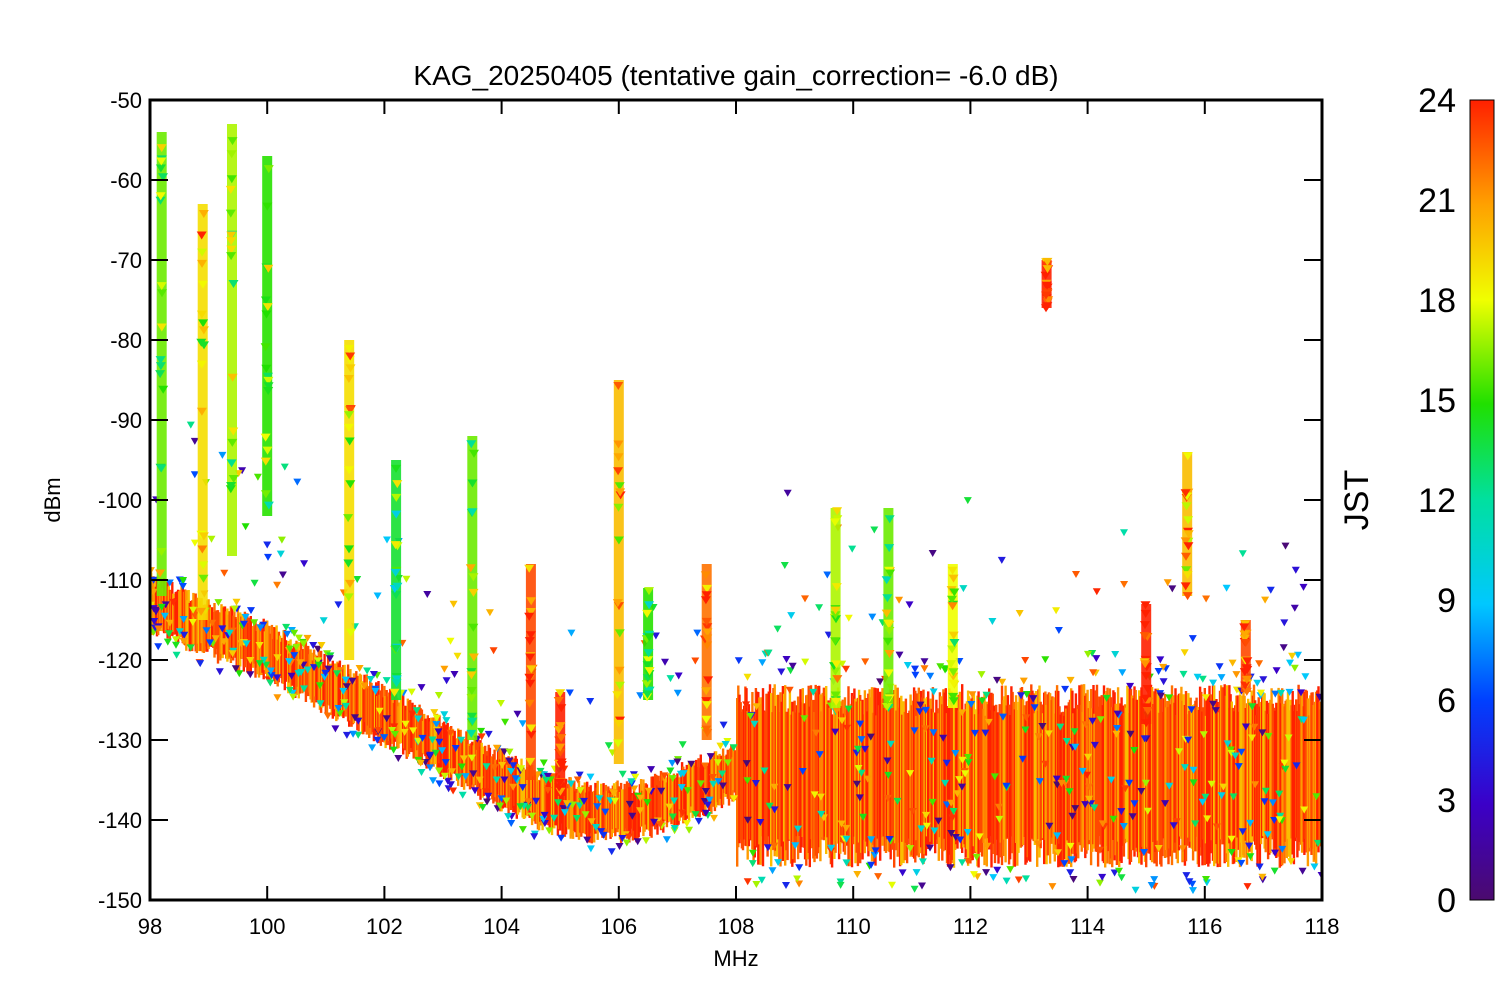 This screenshot has width=1500, height=1000. I want to click on peak-column, so click(1245, 656).